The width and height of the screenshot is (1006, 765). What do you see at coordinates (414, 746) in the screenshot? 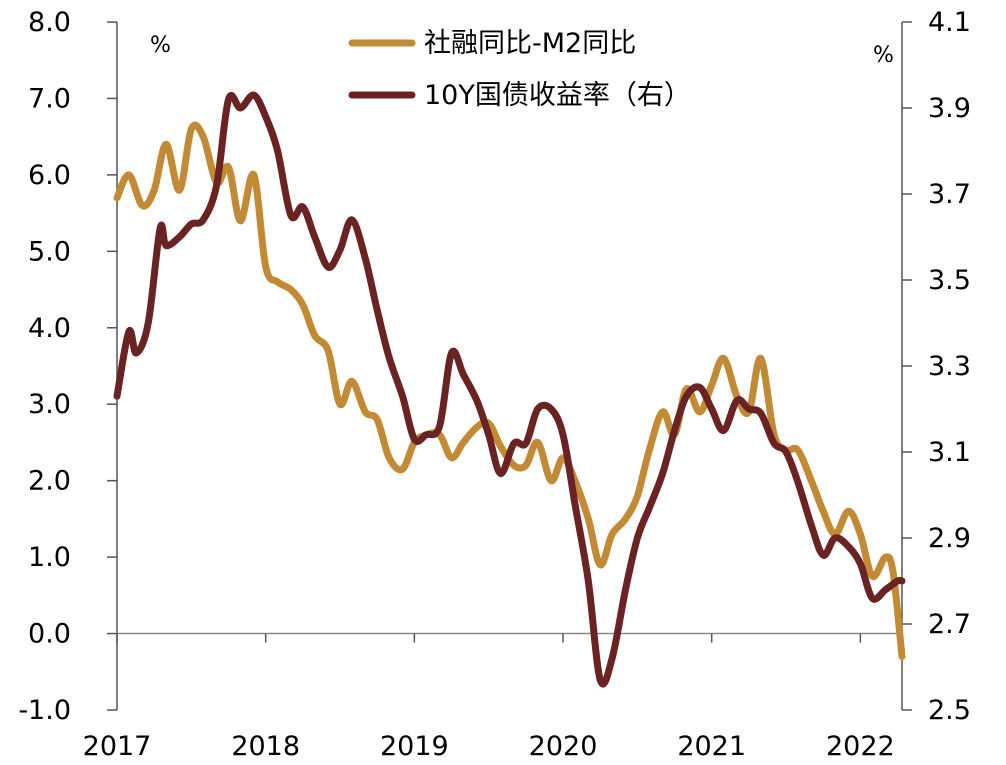
I see `x-tick-label: 2019` at bounding box center [414, 746].